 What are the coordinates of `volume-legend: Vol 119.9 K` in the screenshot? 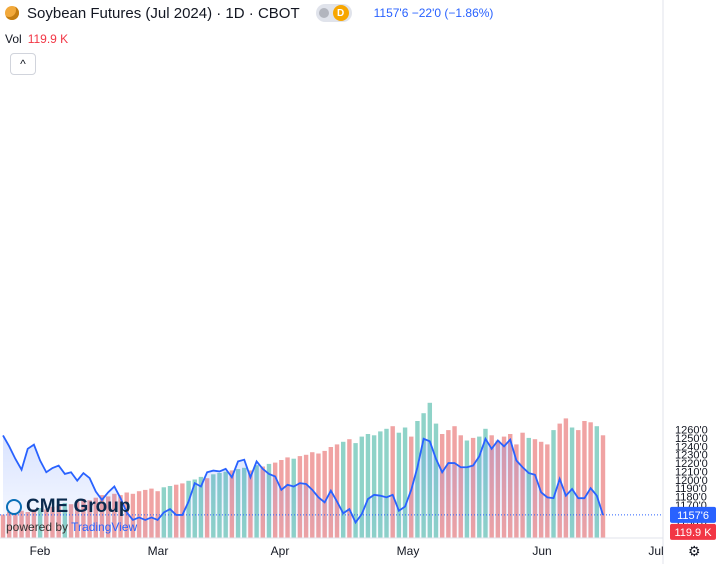 It's located at (36, 39).